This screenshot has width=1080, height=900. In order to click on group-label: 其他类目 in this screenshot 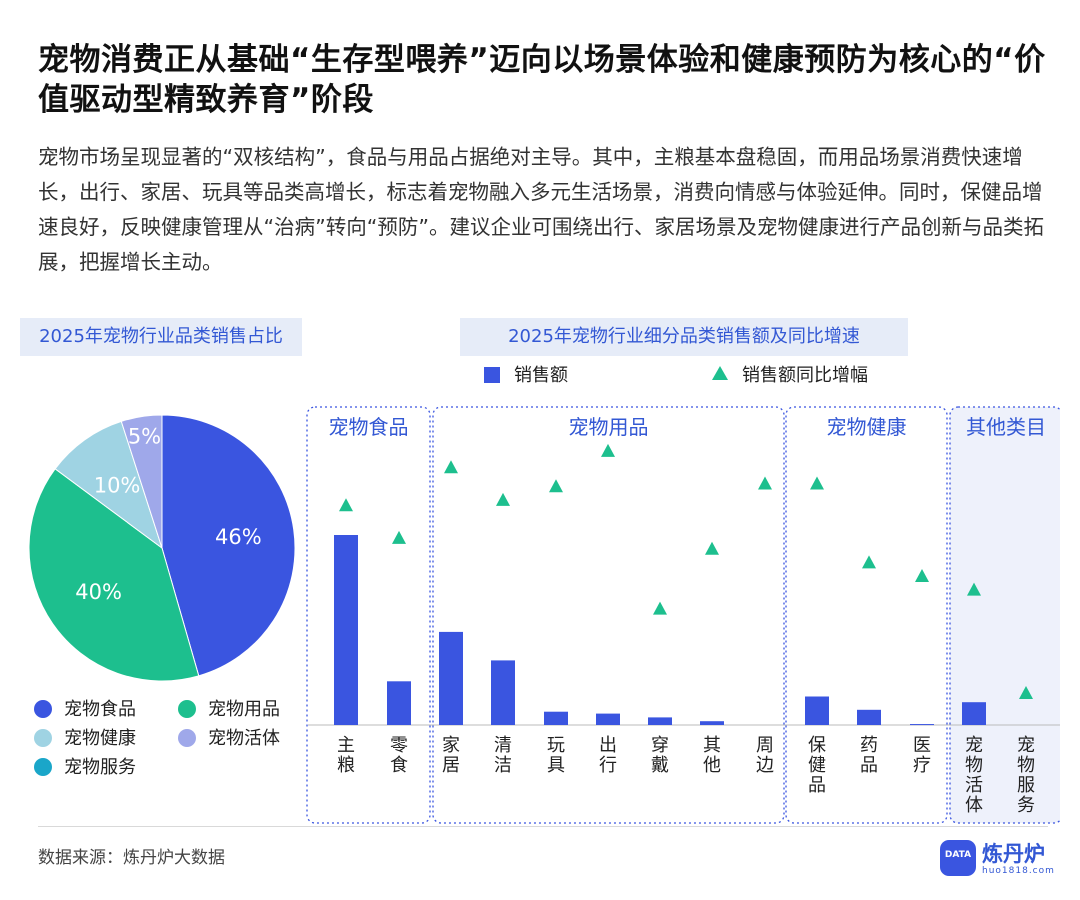, I will do `click(1006, 427)`.